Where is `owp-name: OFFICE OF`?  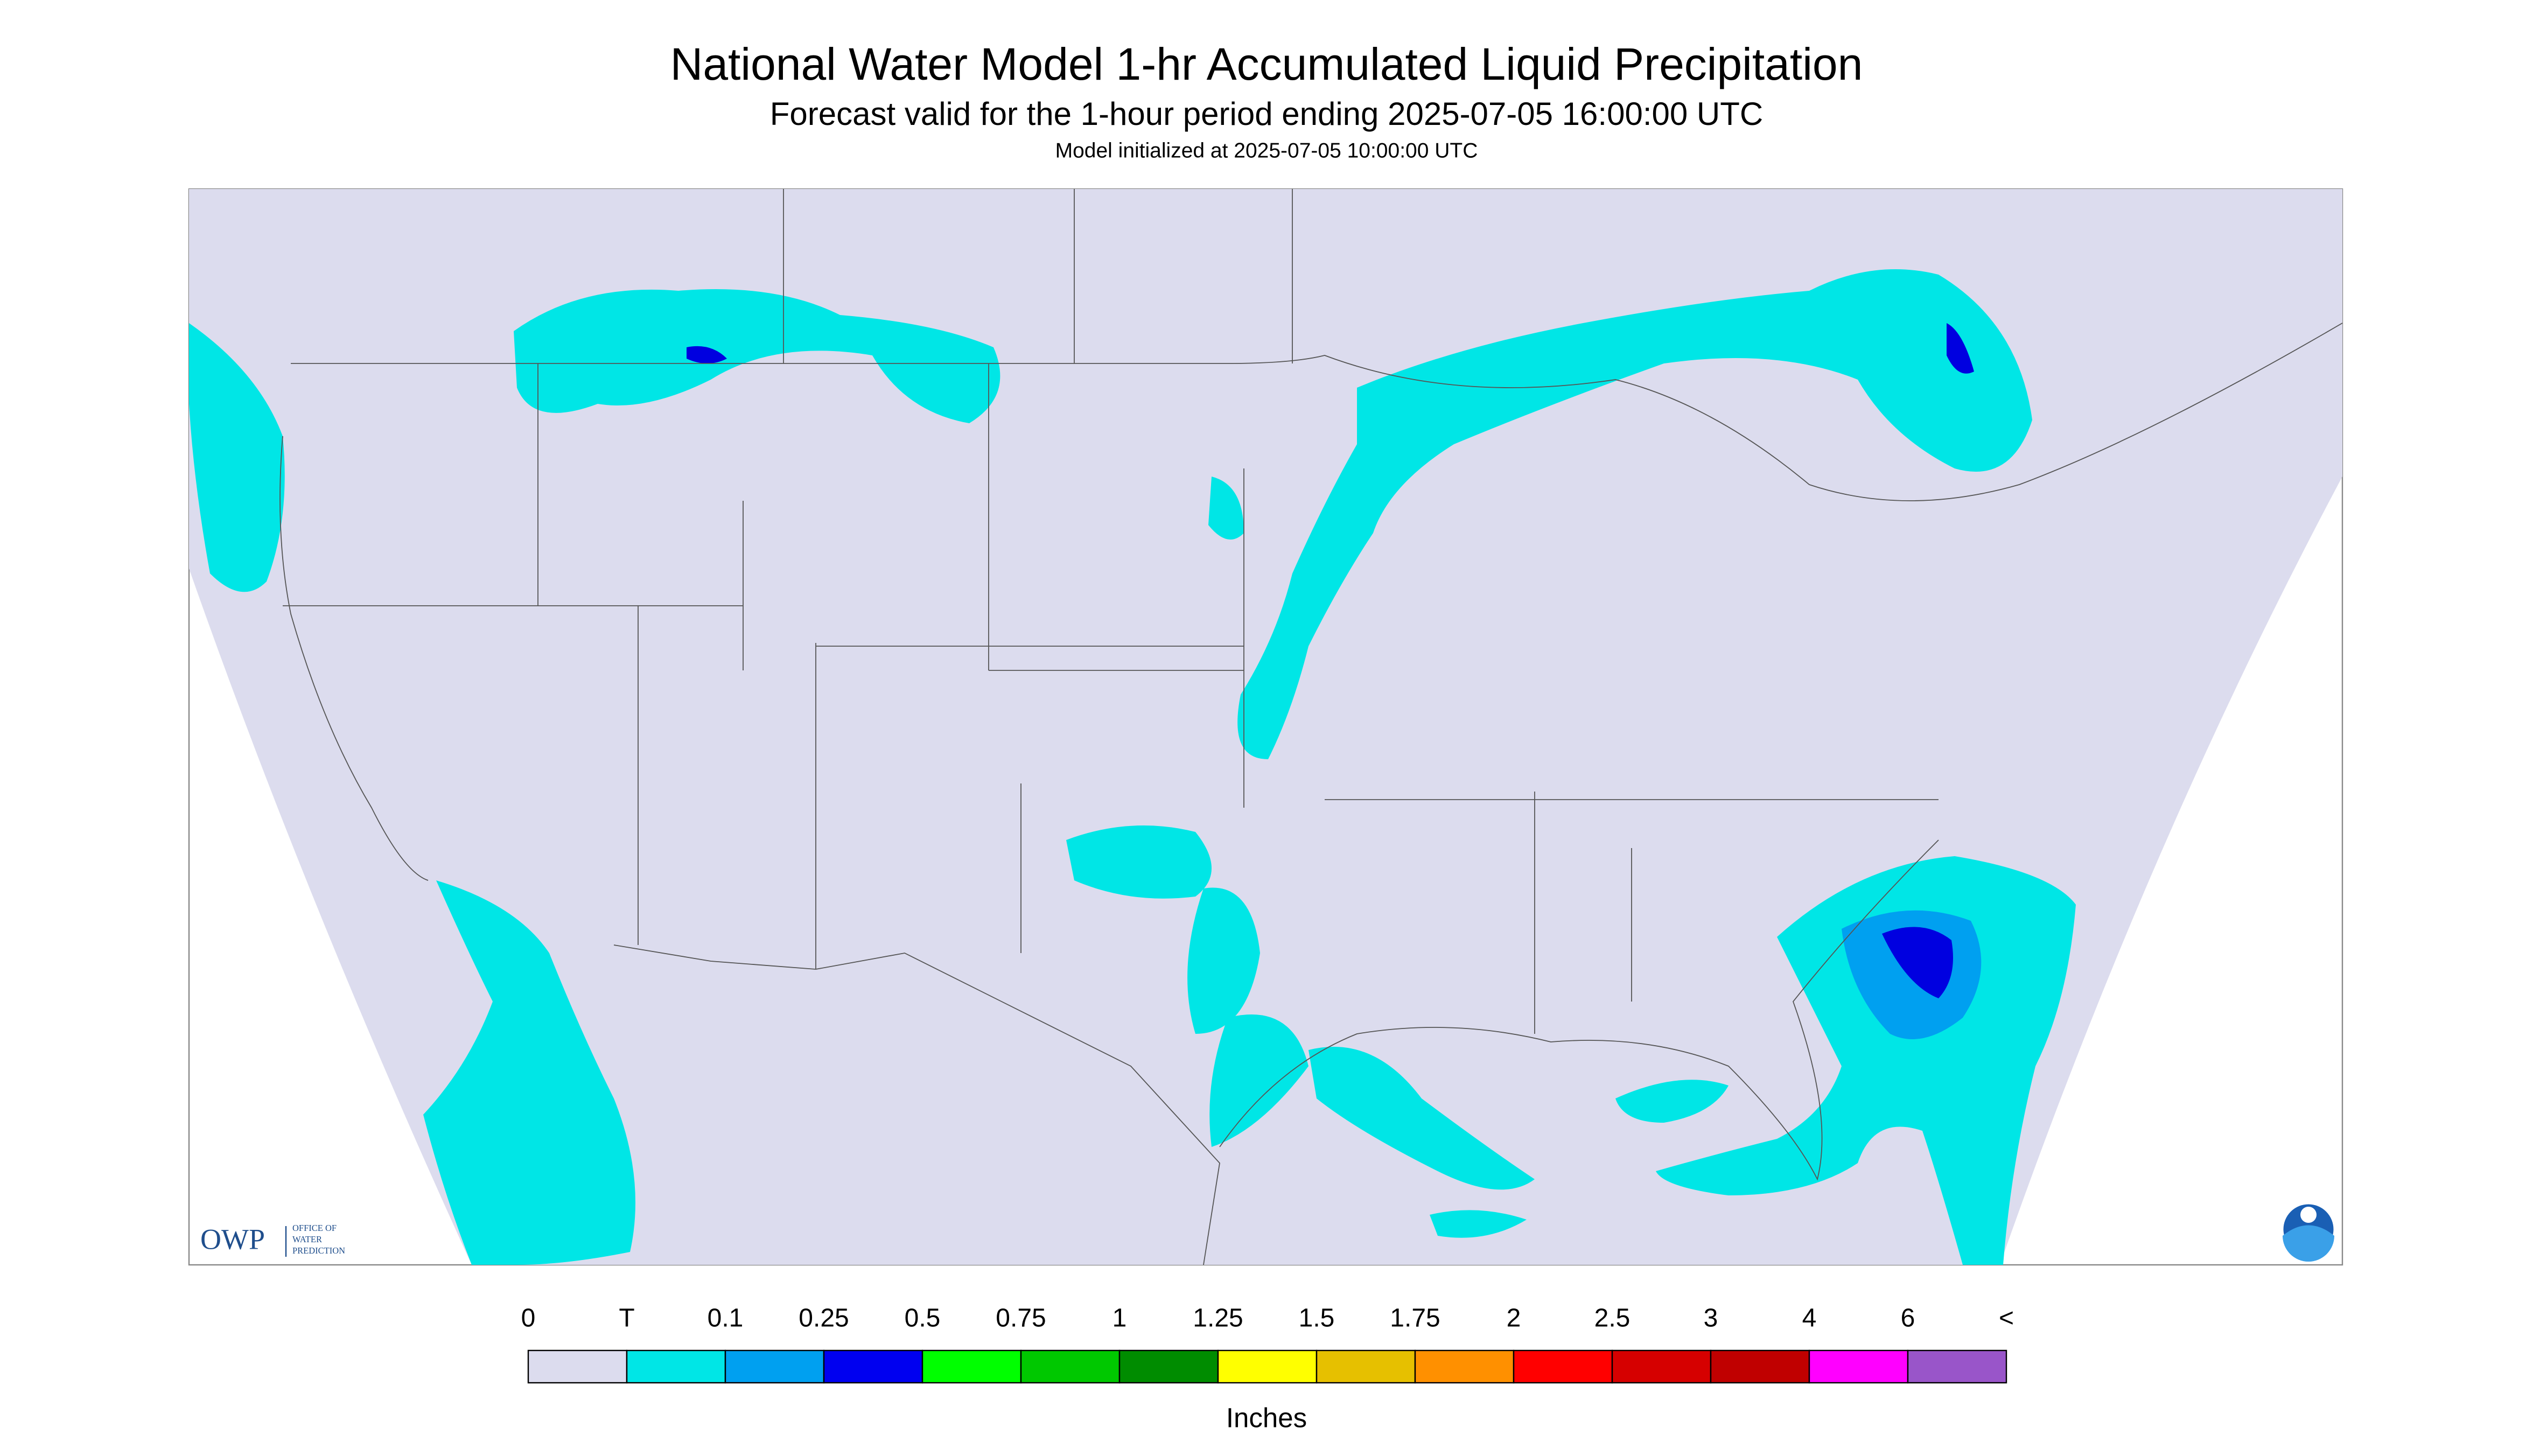 owp-name: OFFICE OF is located at coordinates (314, 1228).